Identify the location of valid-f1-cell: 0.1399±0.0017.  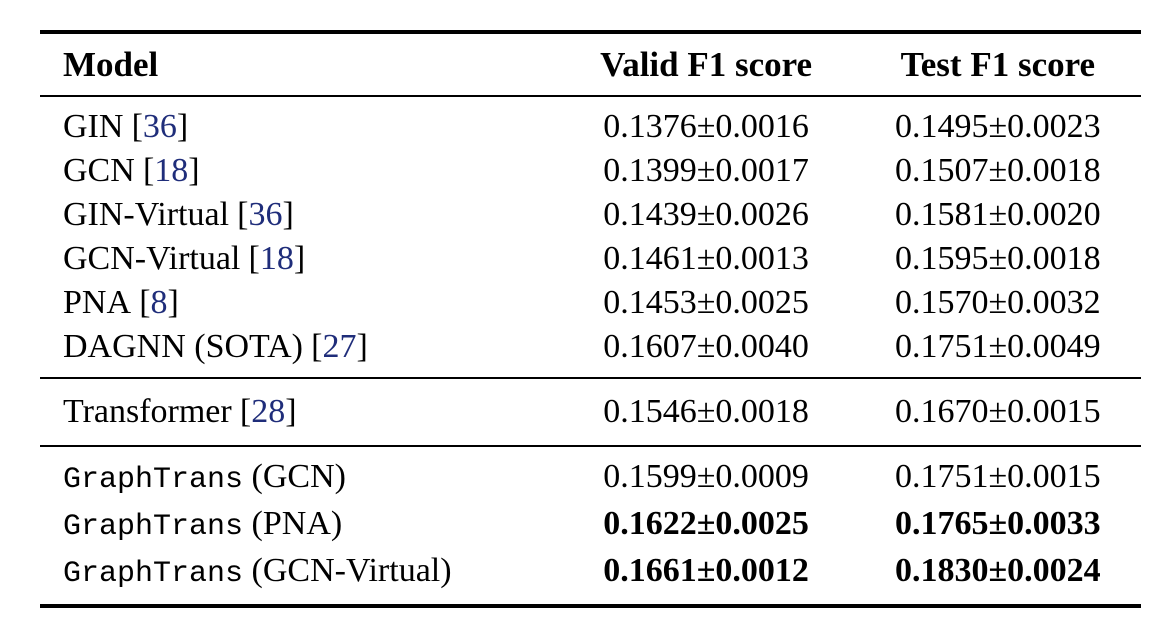
(706, 170).